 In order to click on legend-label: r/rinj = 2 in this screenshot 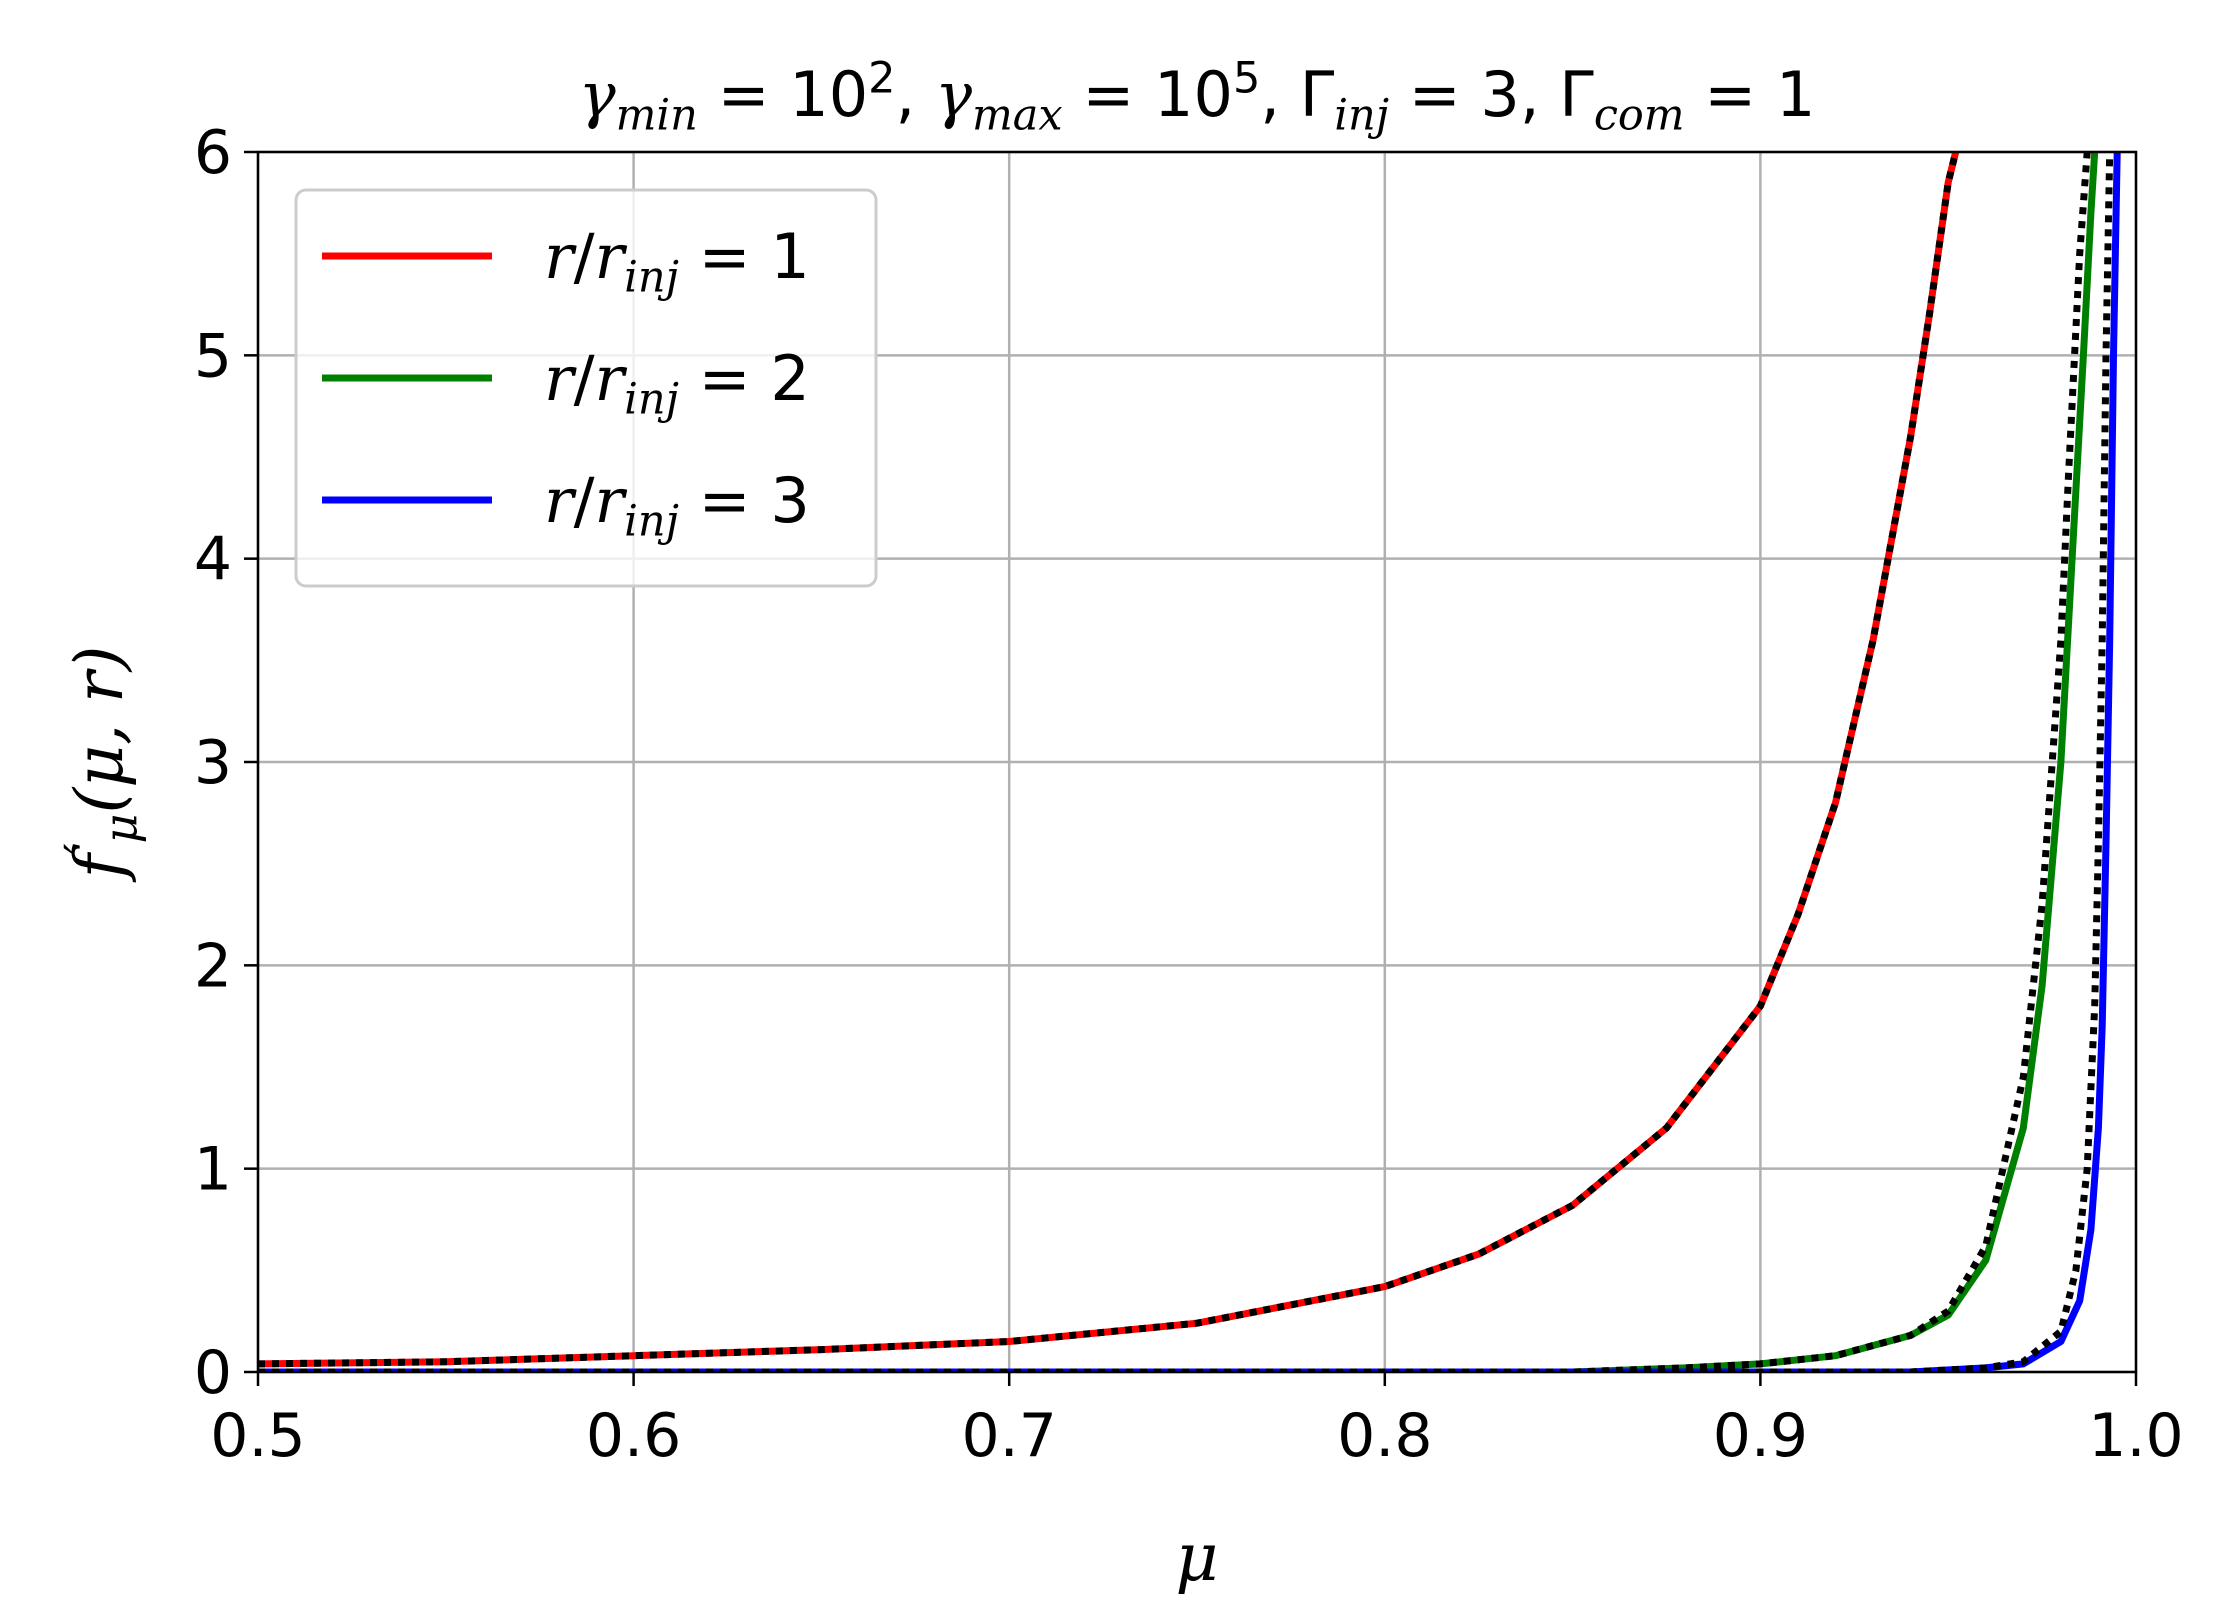, I will do `click(677, 383)`.